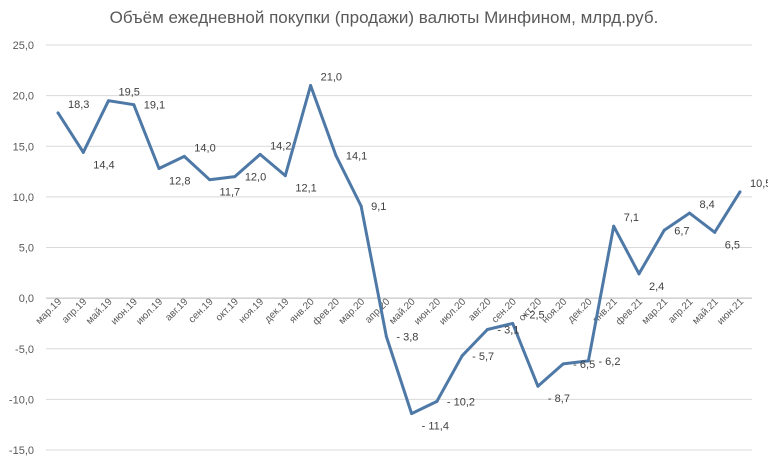 This screenshot has height=462, width=768. I want to click on x-tick-label: сен.20, so click(504, 310).